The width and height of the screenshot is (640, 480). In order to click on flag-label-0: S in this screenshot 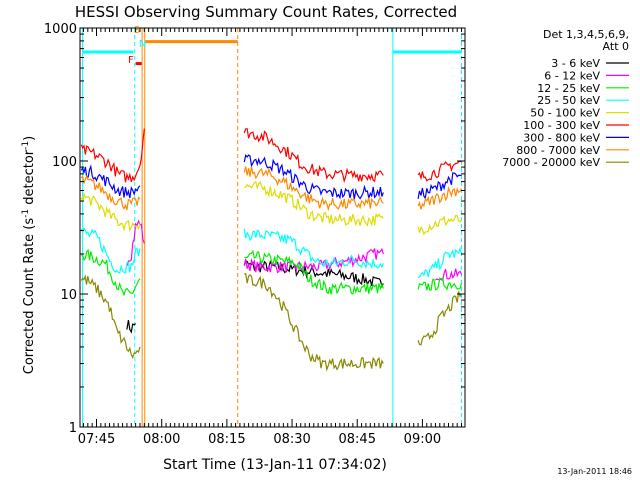, I will do `click(137, 30)`.